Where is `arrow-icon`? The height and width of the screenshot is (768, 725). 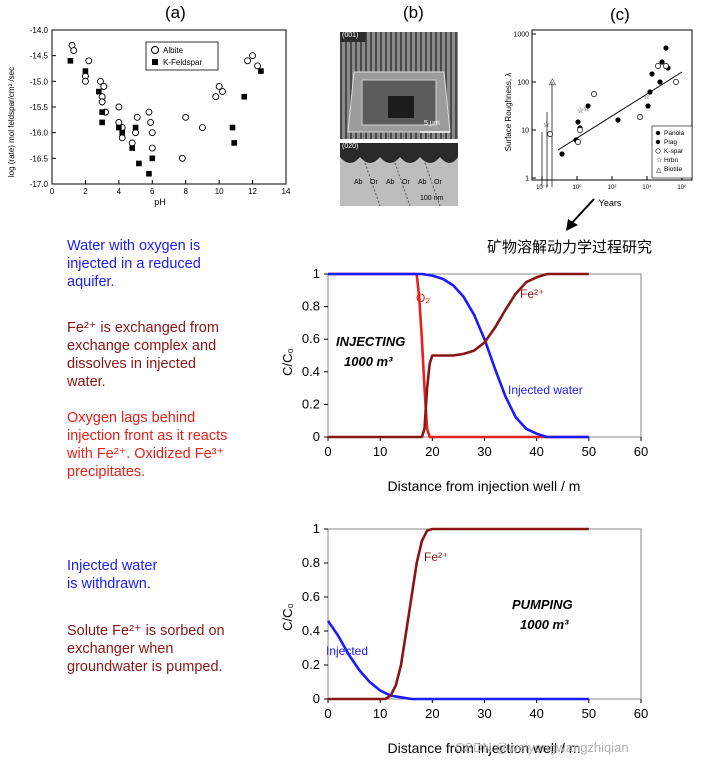 arrow-icon is located at coordinates (580, 214).